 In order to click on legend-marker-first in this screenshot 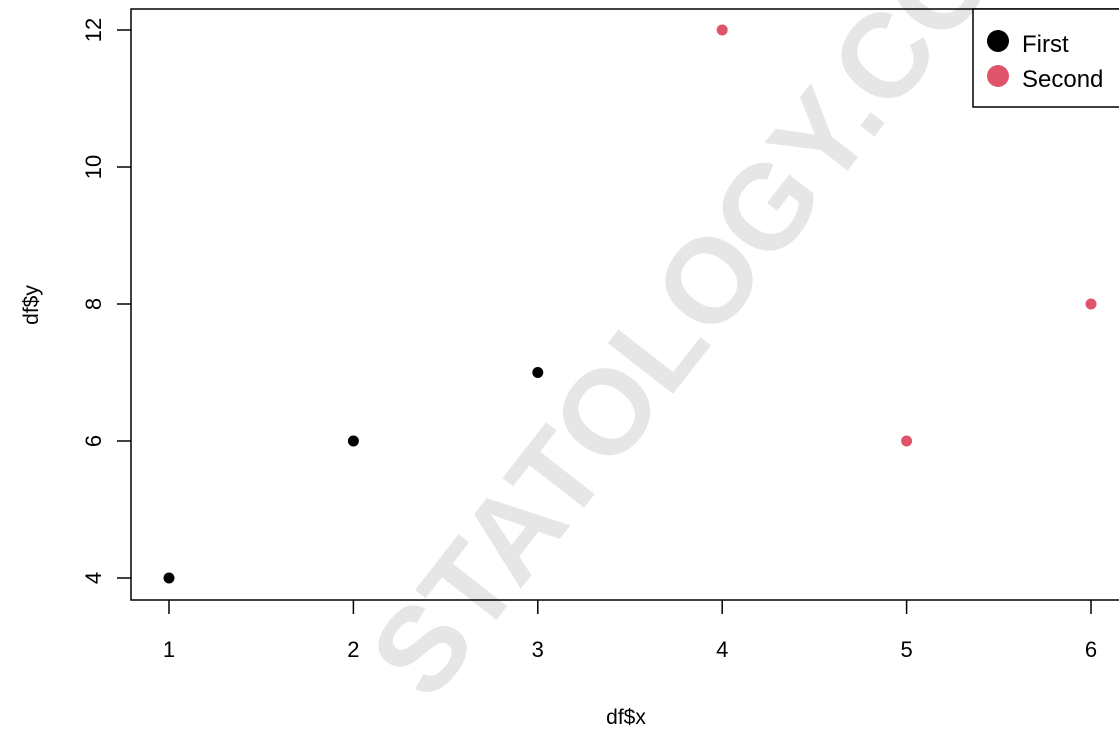, I will do `click(998, 41)`.